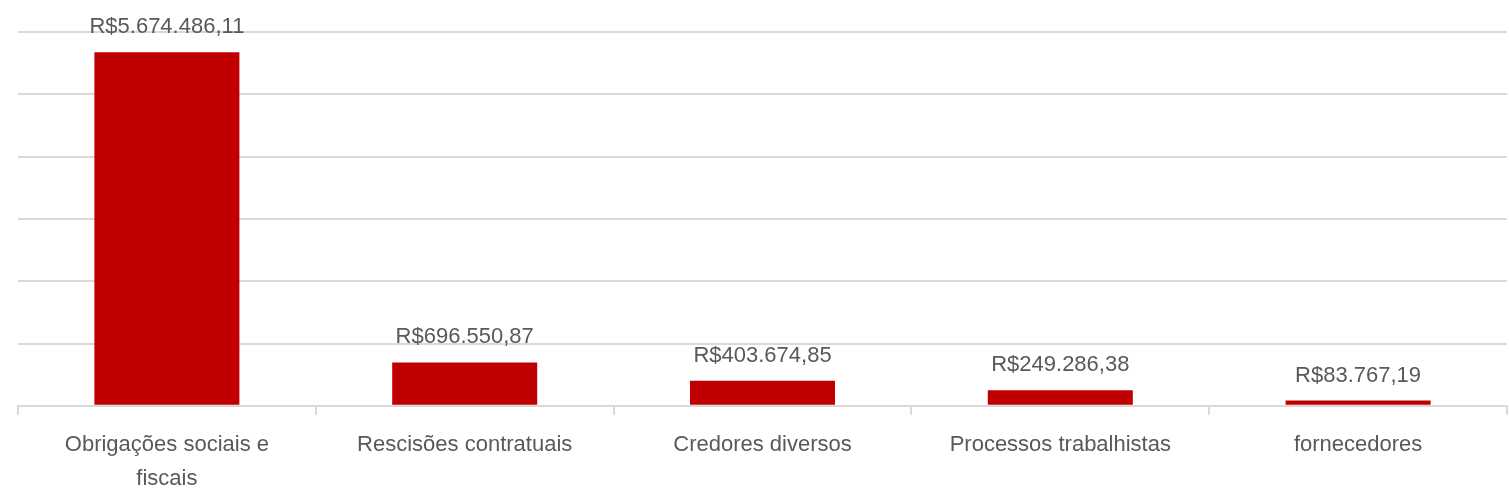 This screenshot has width=1509, height=491. What do you see at coordinates (1358, 374) in the screenshot?
I see `data-label: R$83.767,19` at bounding box center [1358, 374].